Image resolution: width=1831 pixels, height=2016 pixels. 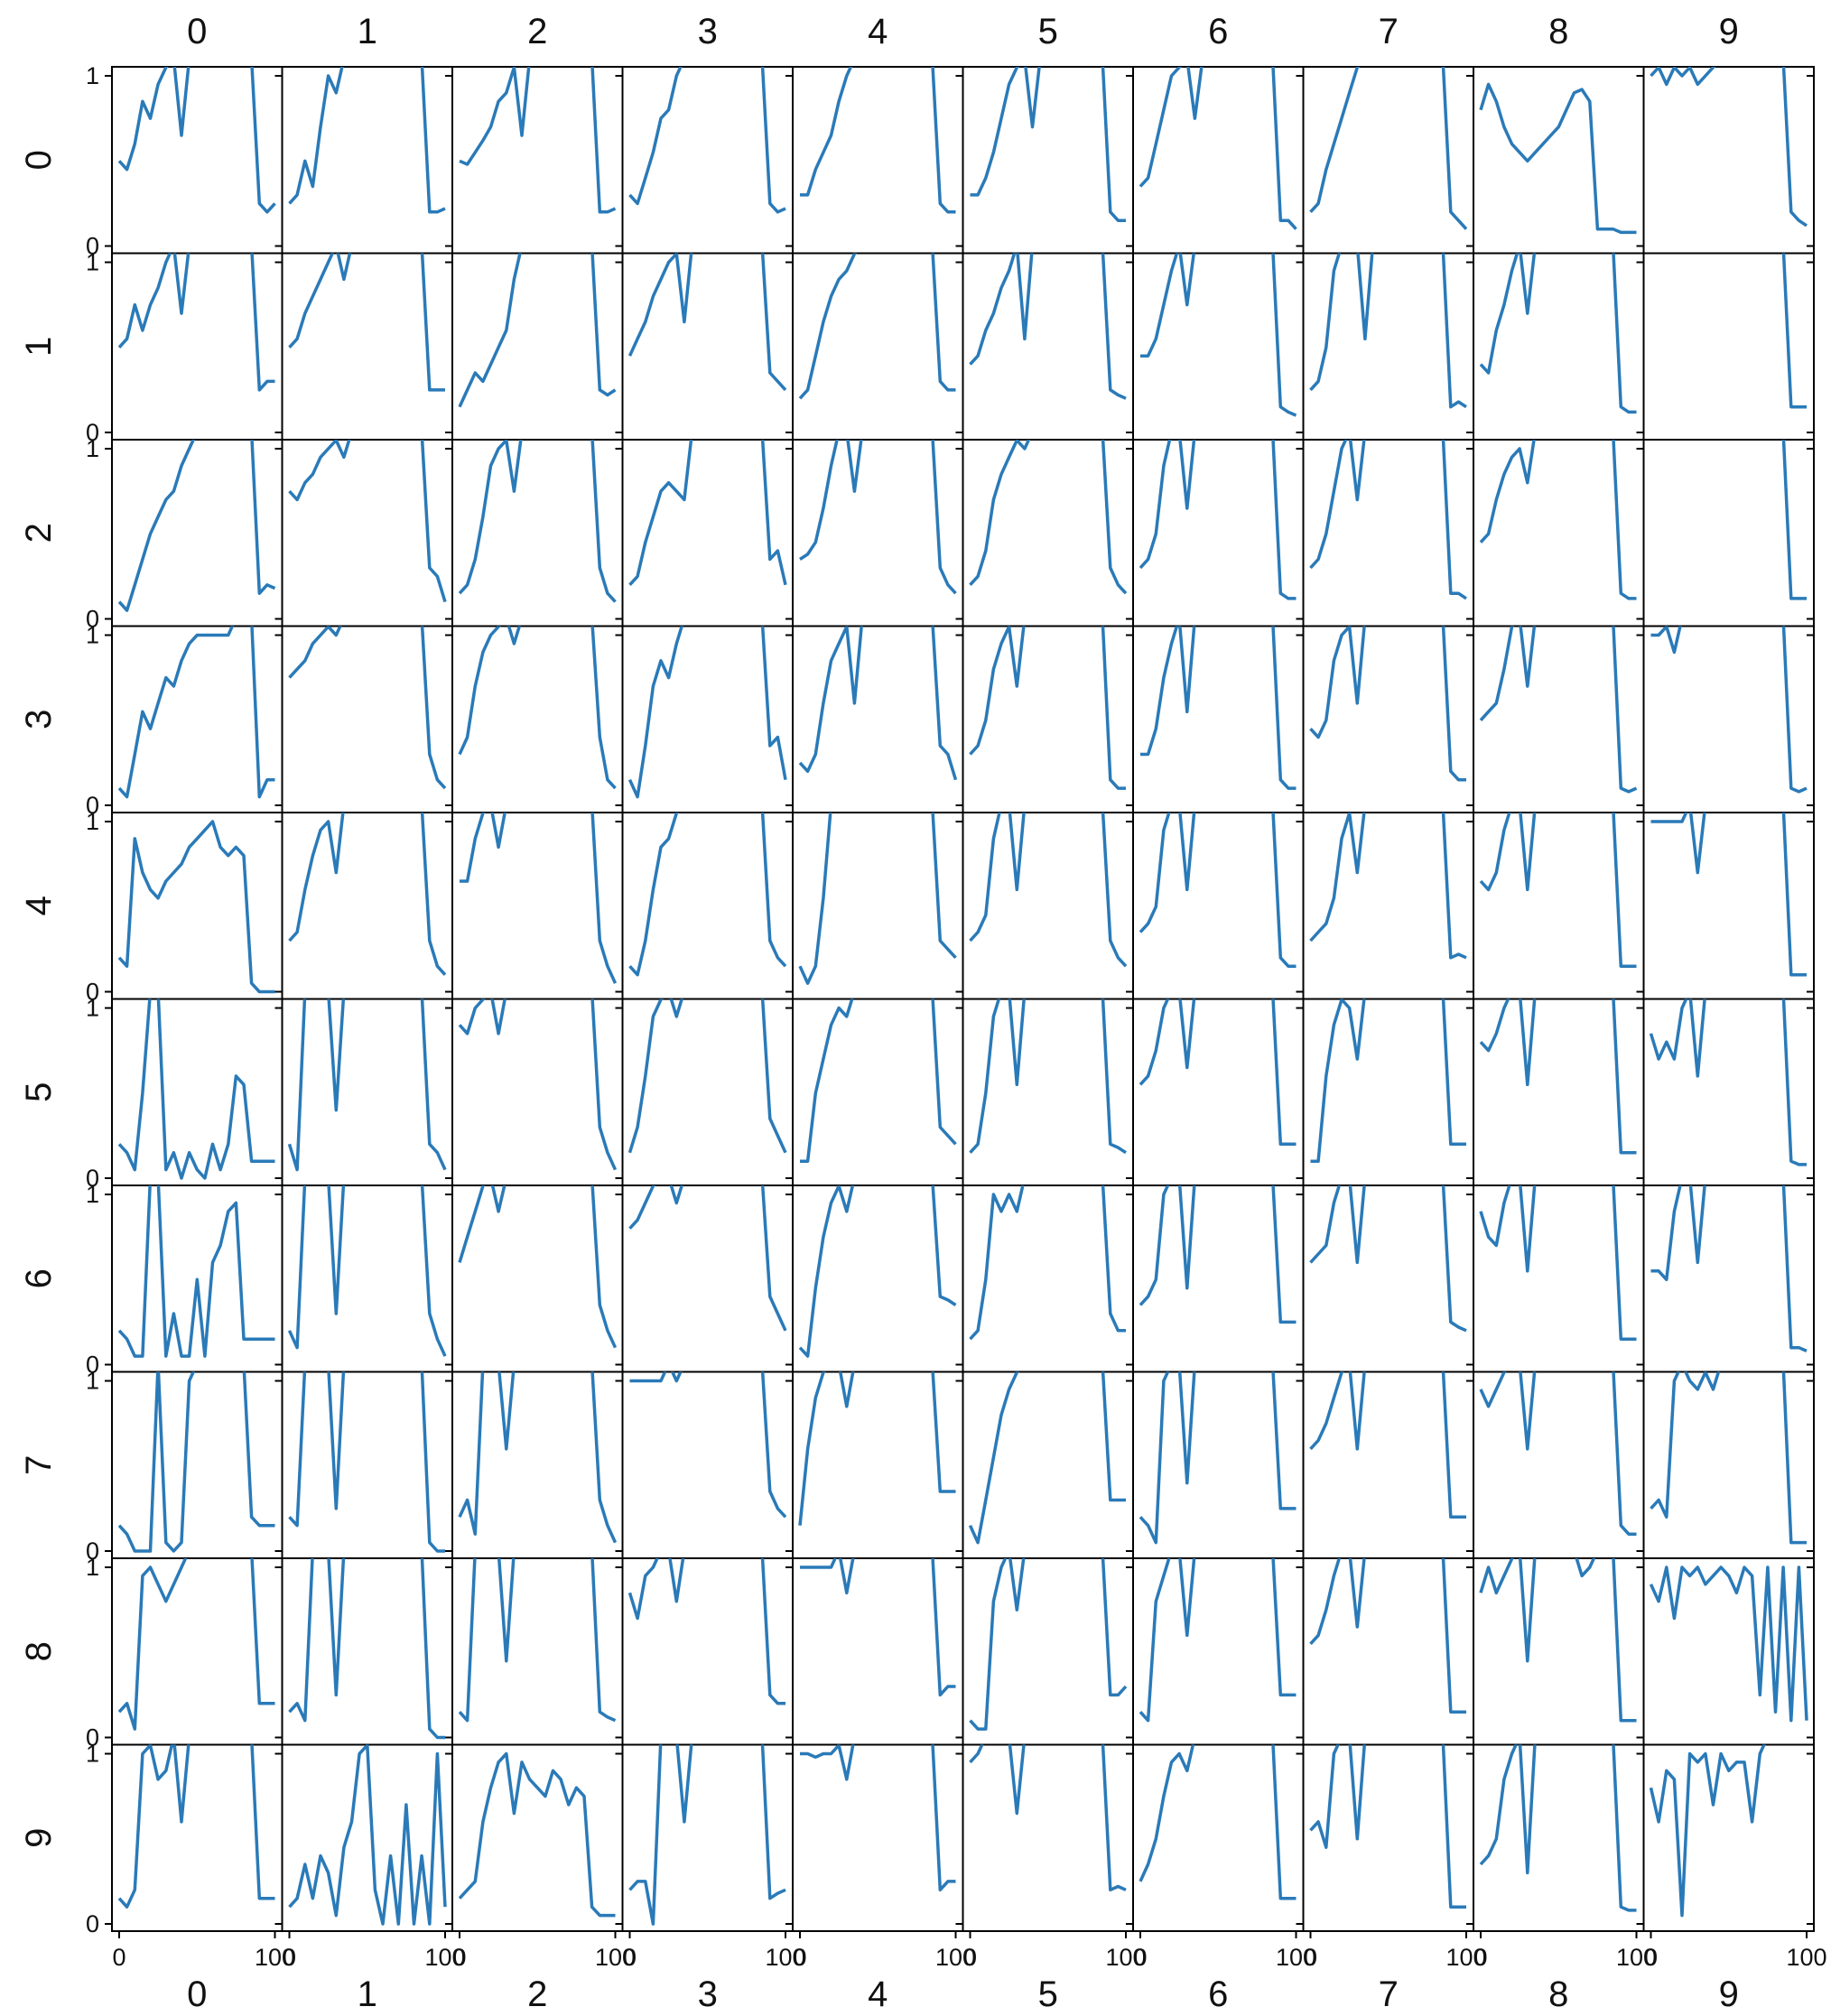 I want to click on y-tick-label-2-0: 0, so click(x=92, y=619).